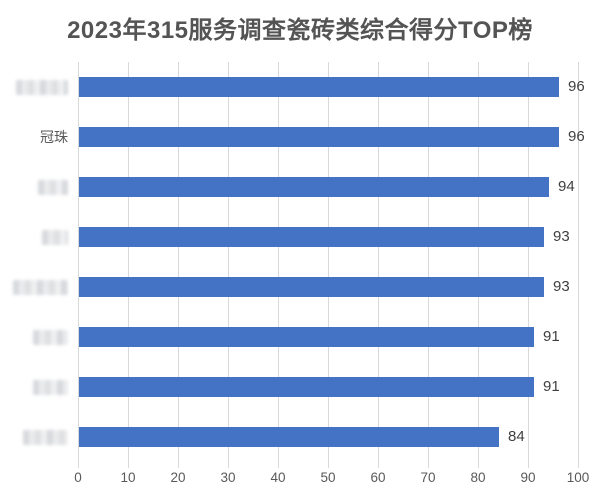  I want to click on x-axis-tick-label: 20, so click(178, 477).